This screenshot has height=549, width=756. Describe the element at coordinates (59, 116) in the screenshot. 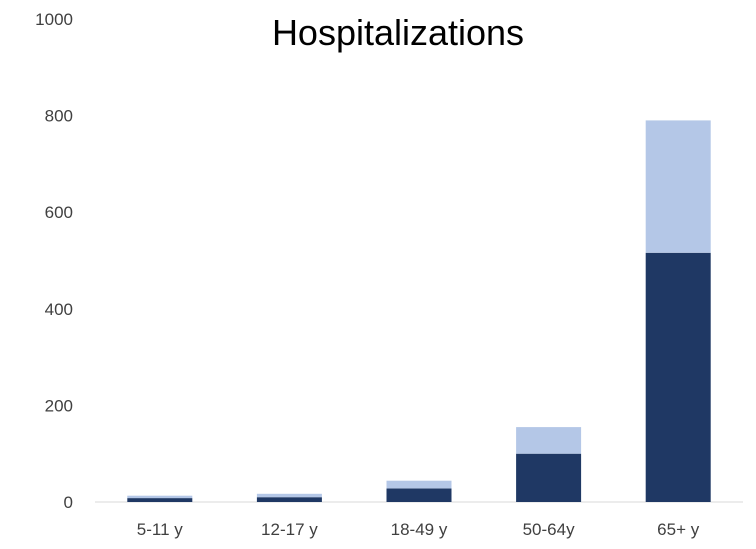

I see `y-tick-label: 800` at that location.